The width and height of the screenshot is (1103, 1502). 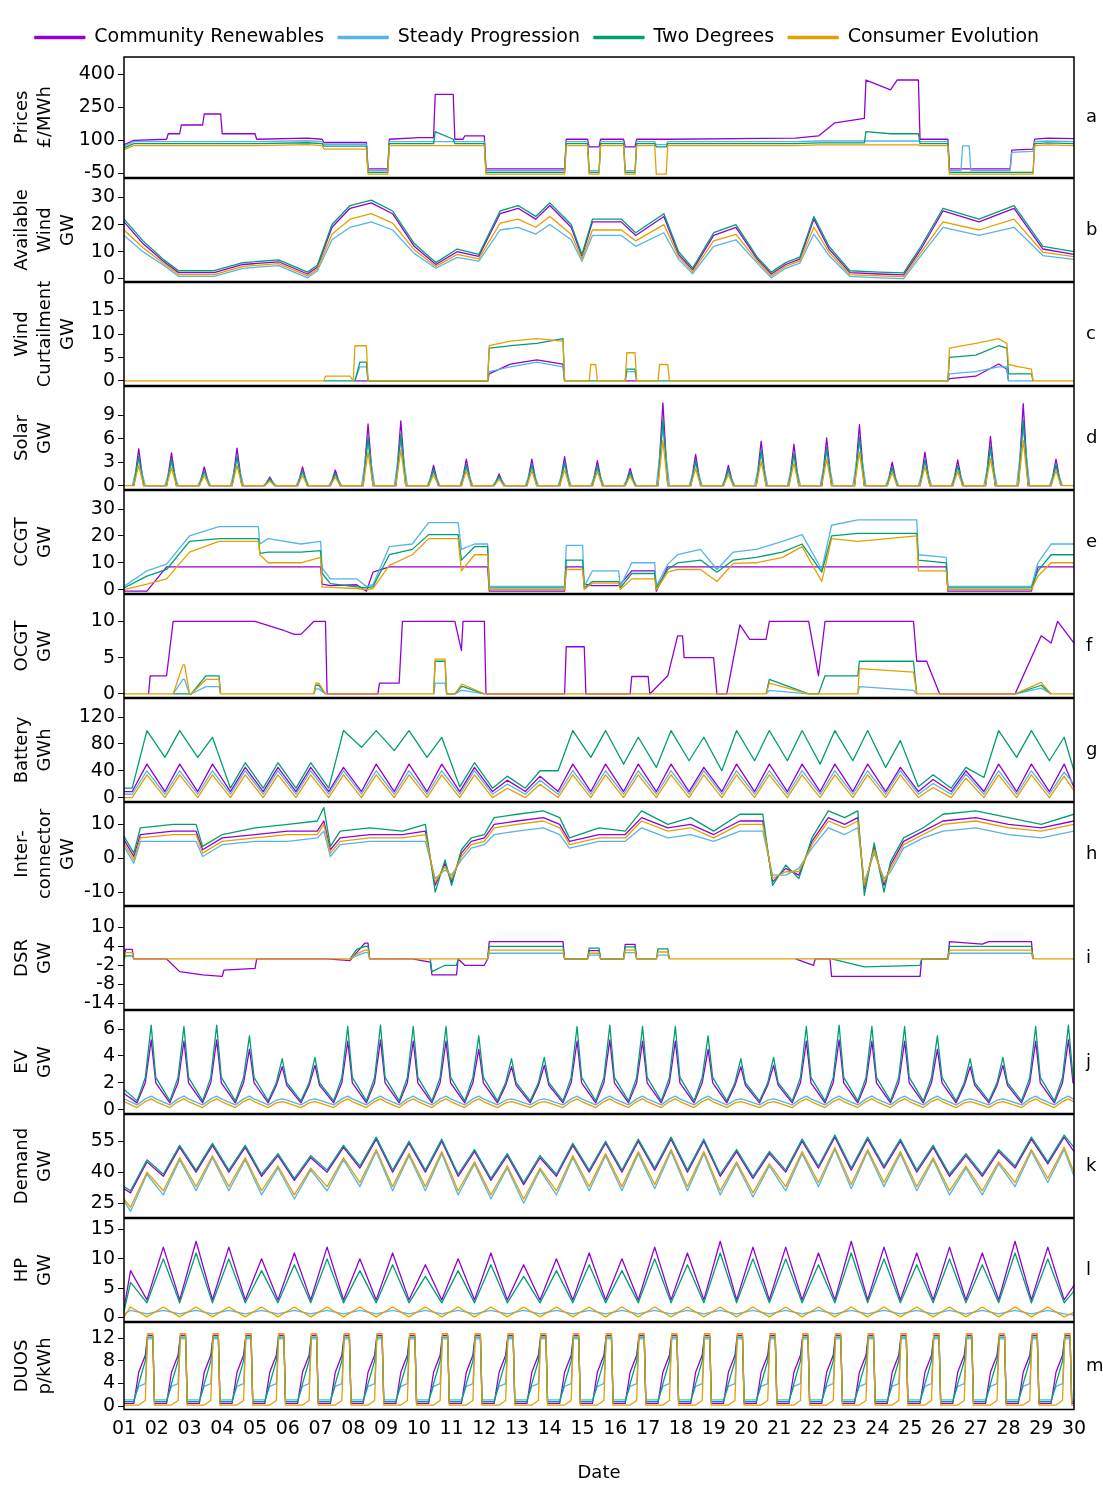 I want to click on x-tick-label: 26, so click(x=943, y=1426).